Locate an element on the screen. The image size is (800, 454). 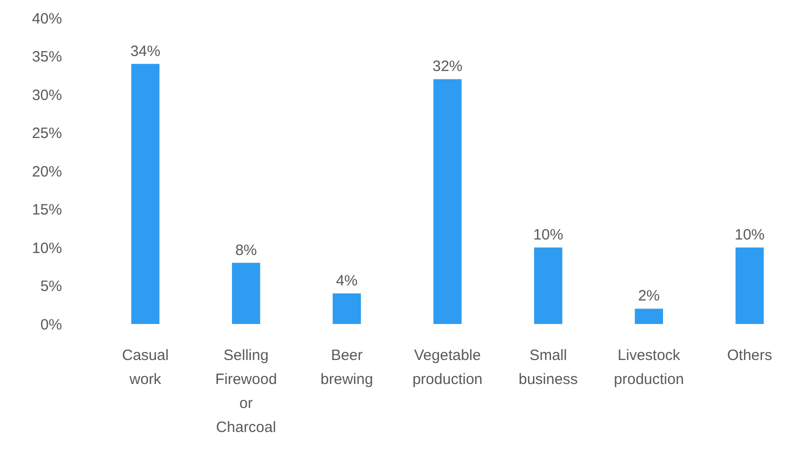
data-label: 4% is located at coordinates (347, 281).